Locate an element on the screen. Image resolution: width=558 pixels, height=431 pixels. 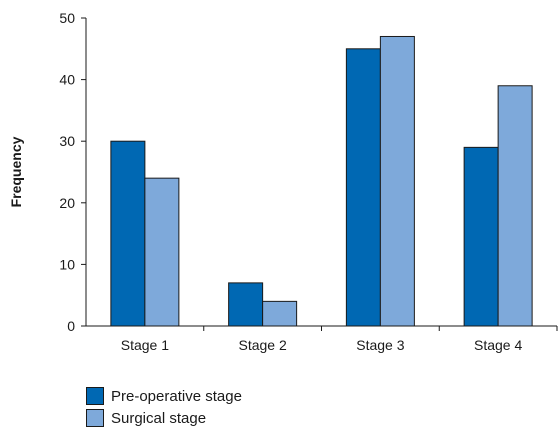
y-tick-label-50: 50 is located at coordinates (67, 18).